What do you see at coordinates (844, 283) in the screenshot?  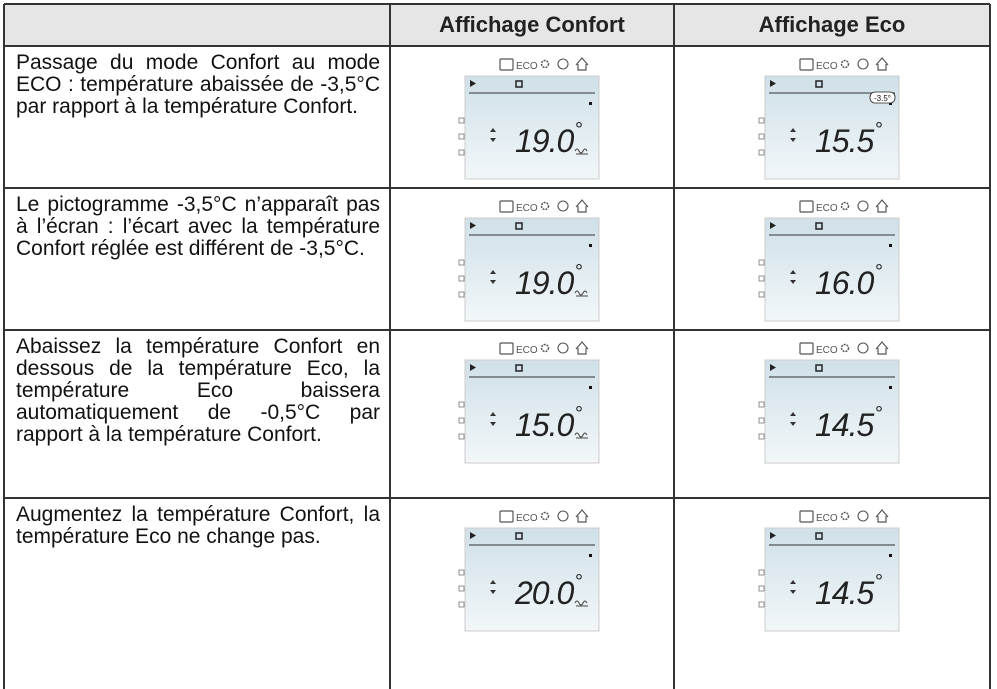 I see `temperature: 16.0` at bounding box center [844, 283].